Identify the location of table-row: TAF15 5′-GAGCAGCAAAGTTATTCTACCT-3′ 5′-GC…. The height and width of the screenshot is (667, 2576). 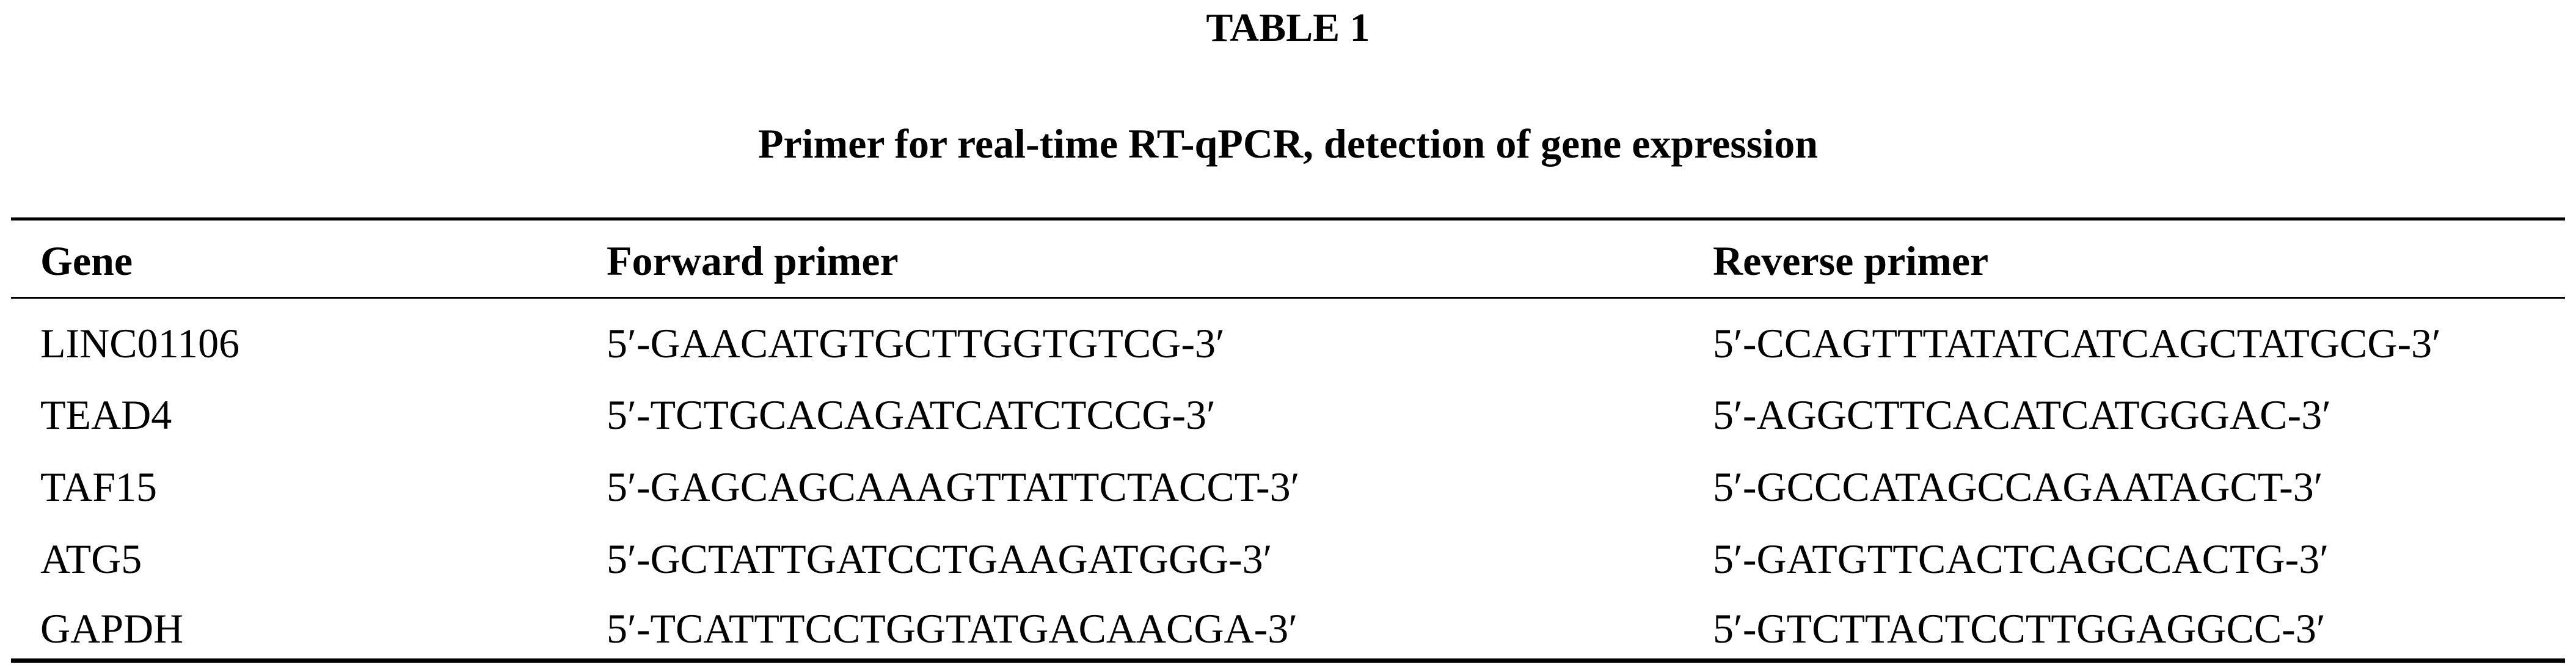
(1288, 487).